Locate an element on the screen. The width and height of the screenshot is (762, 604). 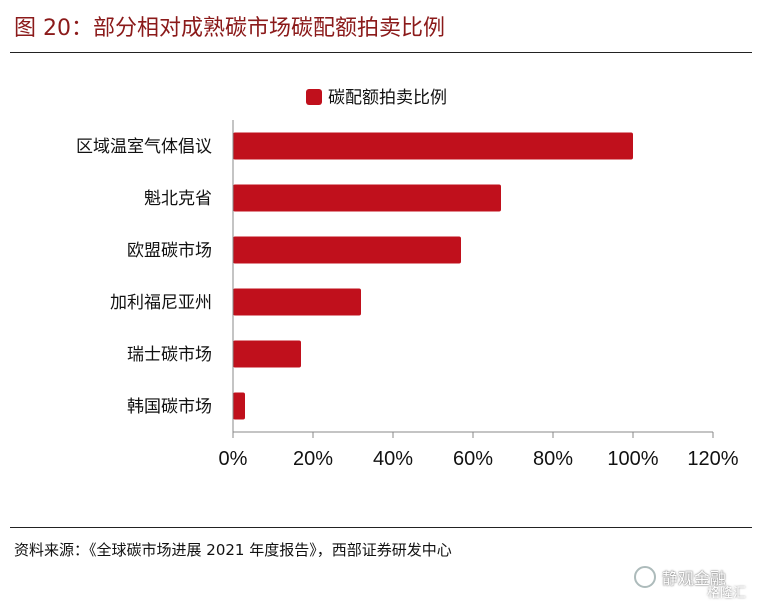
title-divider is located at coordinates (381, 52).